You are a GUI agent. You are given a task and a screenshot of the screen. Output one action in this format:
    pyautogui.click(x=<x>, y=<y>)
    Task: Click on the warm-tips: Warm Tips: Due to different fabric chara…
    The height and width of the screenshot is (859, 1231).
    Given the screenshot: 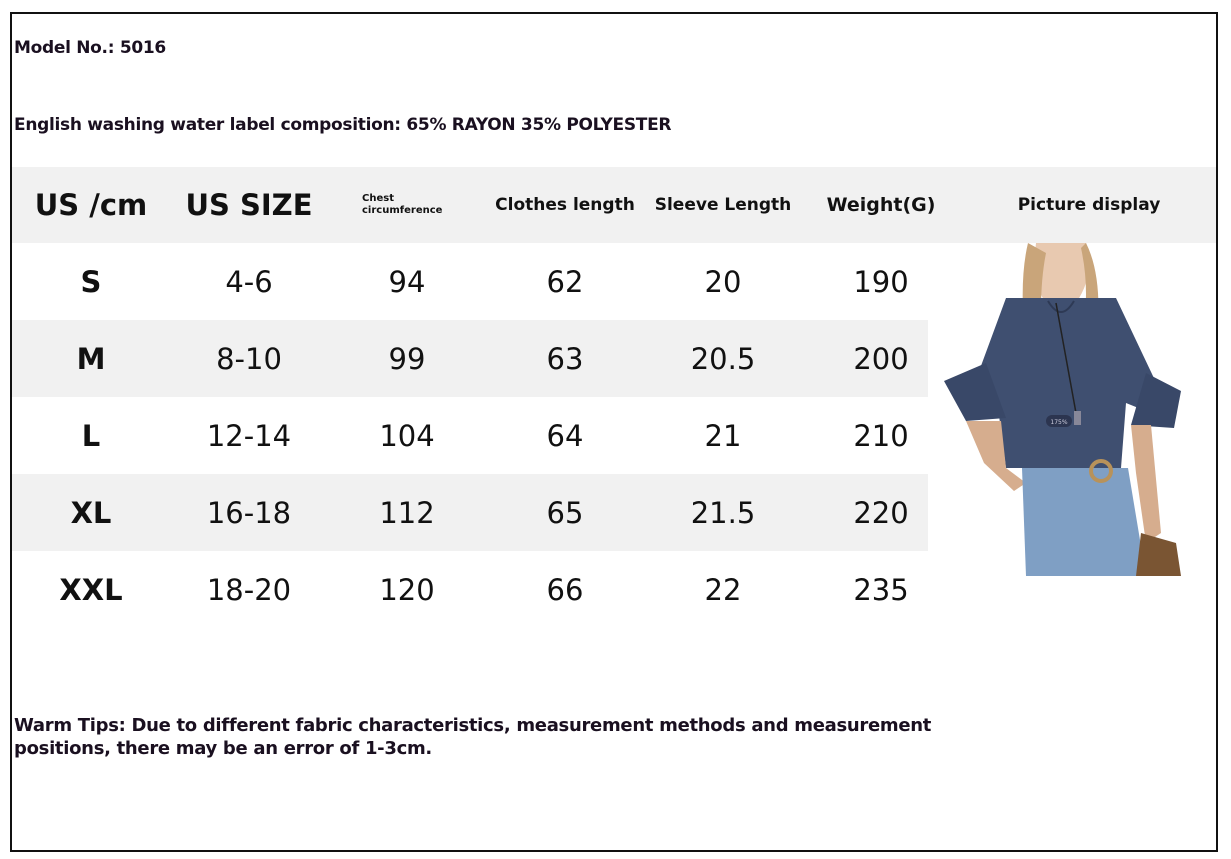 What is the action you would take?
    pyautogui.click(x=473, y=737)
    